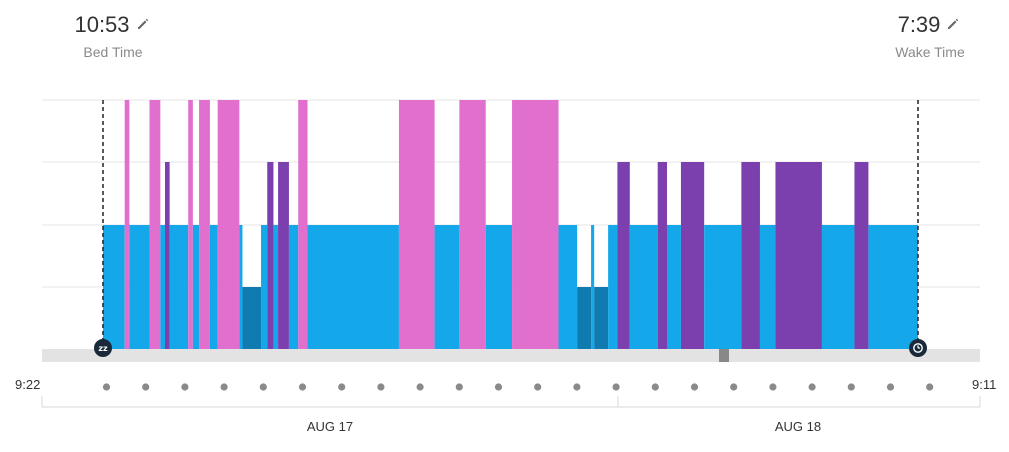 Image resolution: width=1009 pixels, height=452 pixels. I want to click on axis-start-label: 9:22, so click(28, 384).